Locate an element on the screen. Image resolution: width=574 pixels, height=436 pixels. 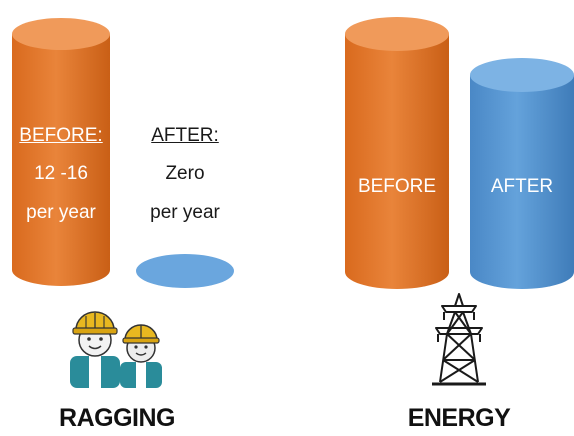
workers-icon is located at coordinates (117, 345).